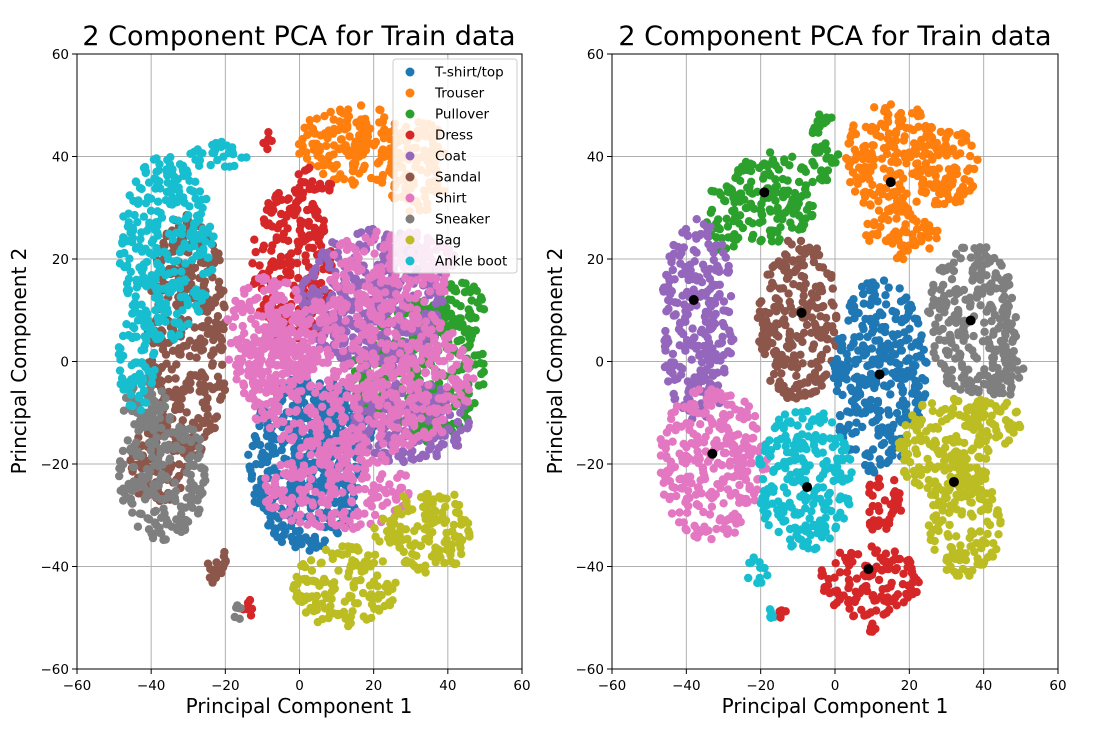  What do you see at coordinates (19, 361) in the screenshot?
I see `left-y-axis-label: Principal Component 2` at bounding box center [19, 361].